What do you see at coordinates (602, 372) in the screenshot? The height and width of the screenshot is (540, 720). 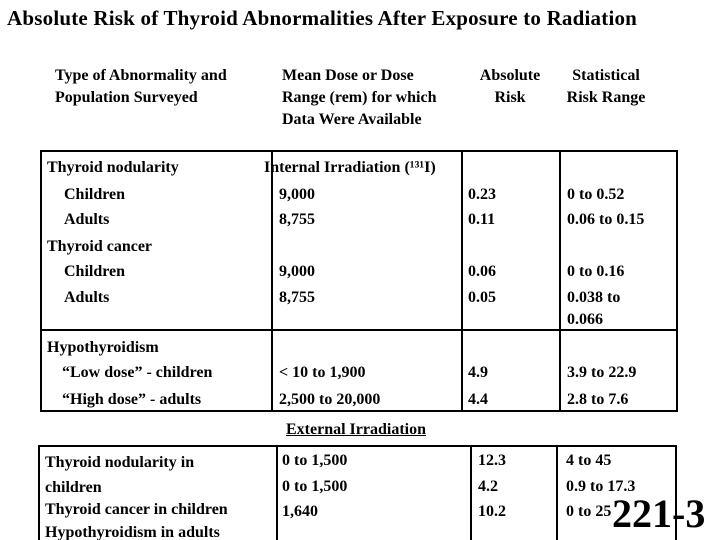 I see `risk-range-value: 3.9 to 22.9` at bounding box center [602, 372].